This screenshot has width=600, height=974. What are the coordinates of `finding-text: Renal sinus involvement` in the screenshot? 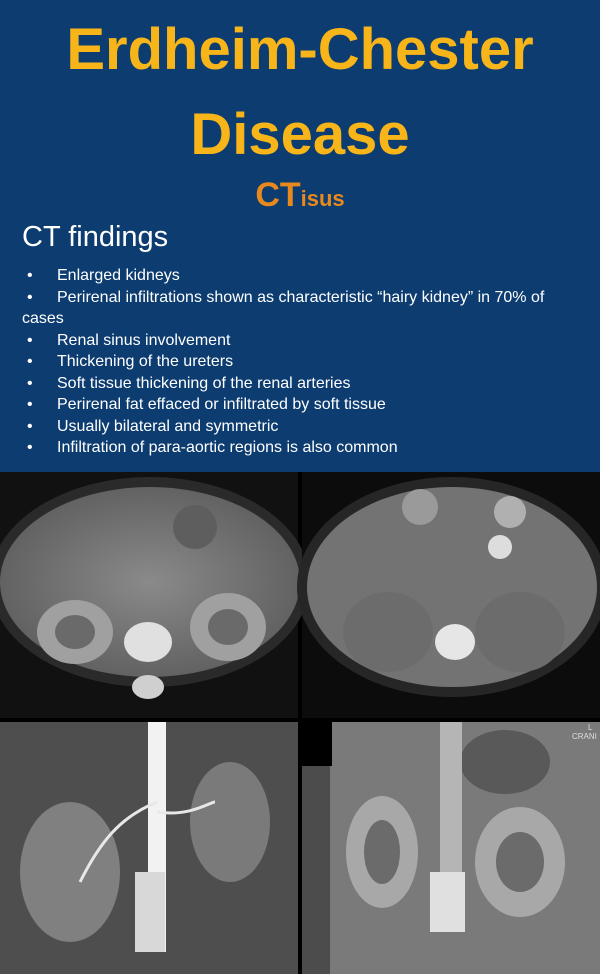 It's located at (144, 340).